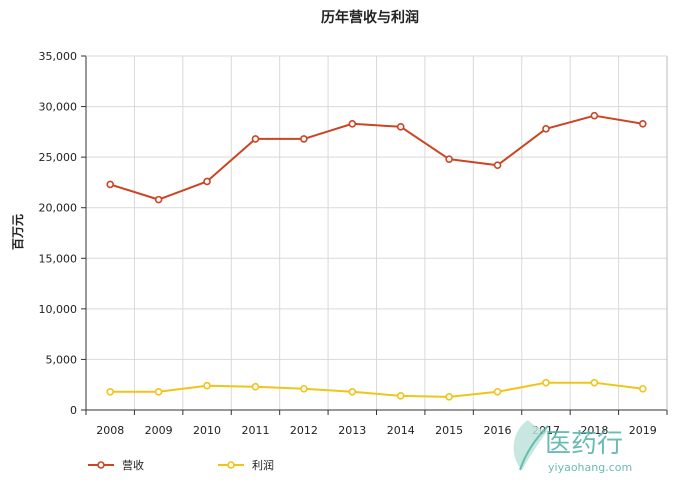 Image resolution: width=683 pixels, height=486 pixels. I want to click on x-tick-label: 2019, so click(643, 430).